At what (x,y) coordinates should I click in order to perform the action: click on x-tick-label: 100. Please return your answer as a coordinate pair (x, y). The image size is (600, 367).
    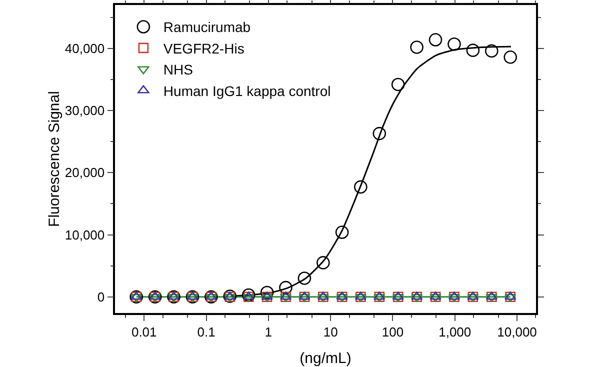
    Looking at the image, I should click on (393, 332).